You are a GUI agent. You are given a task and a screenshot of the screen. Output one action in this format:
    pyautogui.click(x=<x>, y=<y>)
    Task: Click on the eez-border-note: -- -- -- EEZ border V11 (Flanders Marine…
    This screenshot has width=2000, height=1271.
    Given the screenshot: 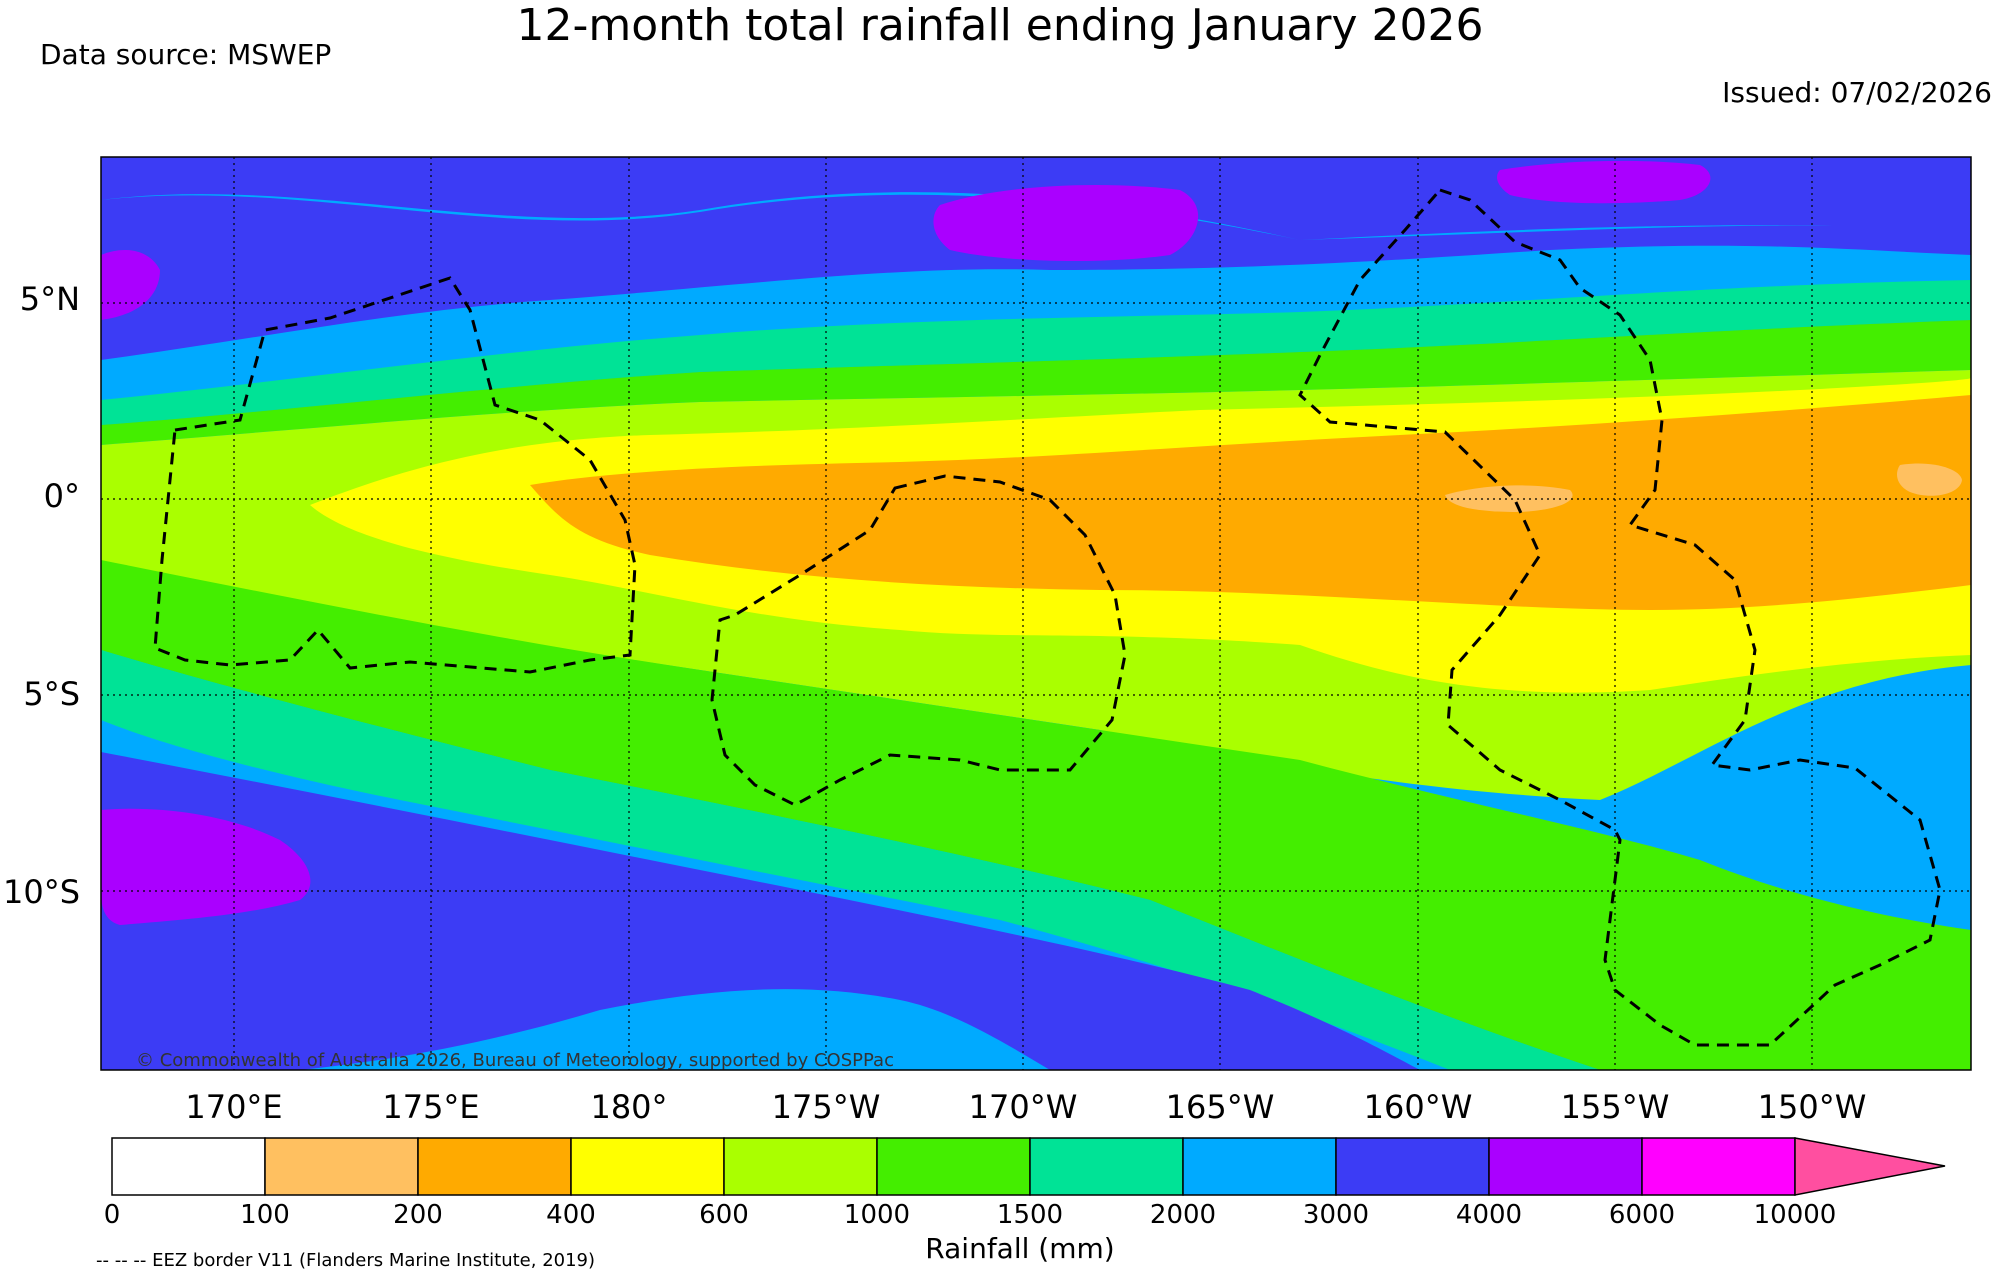 What is the action you would take?
    pyautogui.click(x=346, y=1260)
    